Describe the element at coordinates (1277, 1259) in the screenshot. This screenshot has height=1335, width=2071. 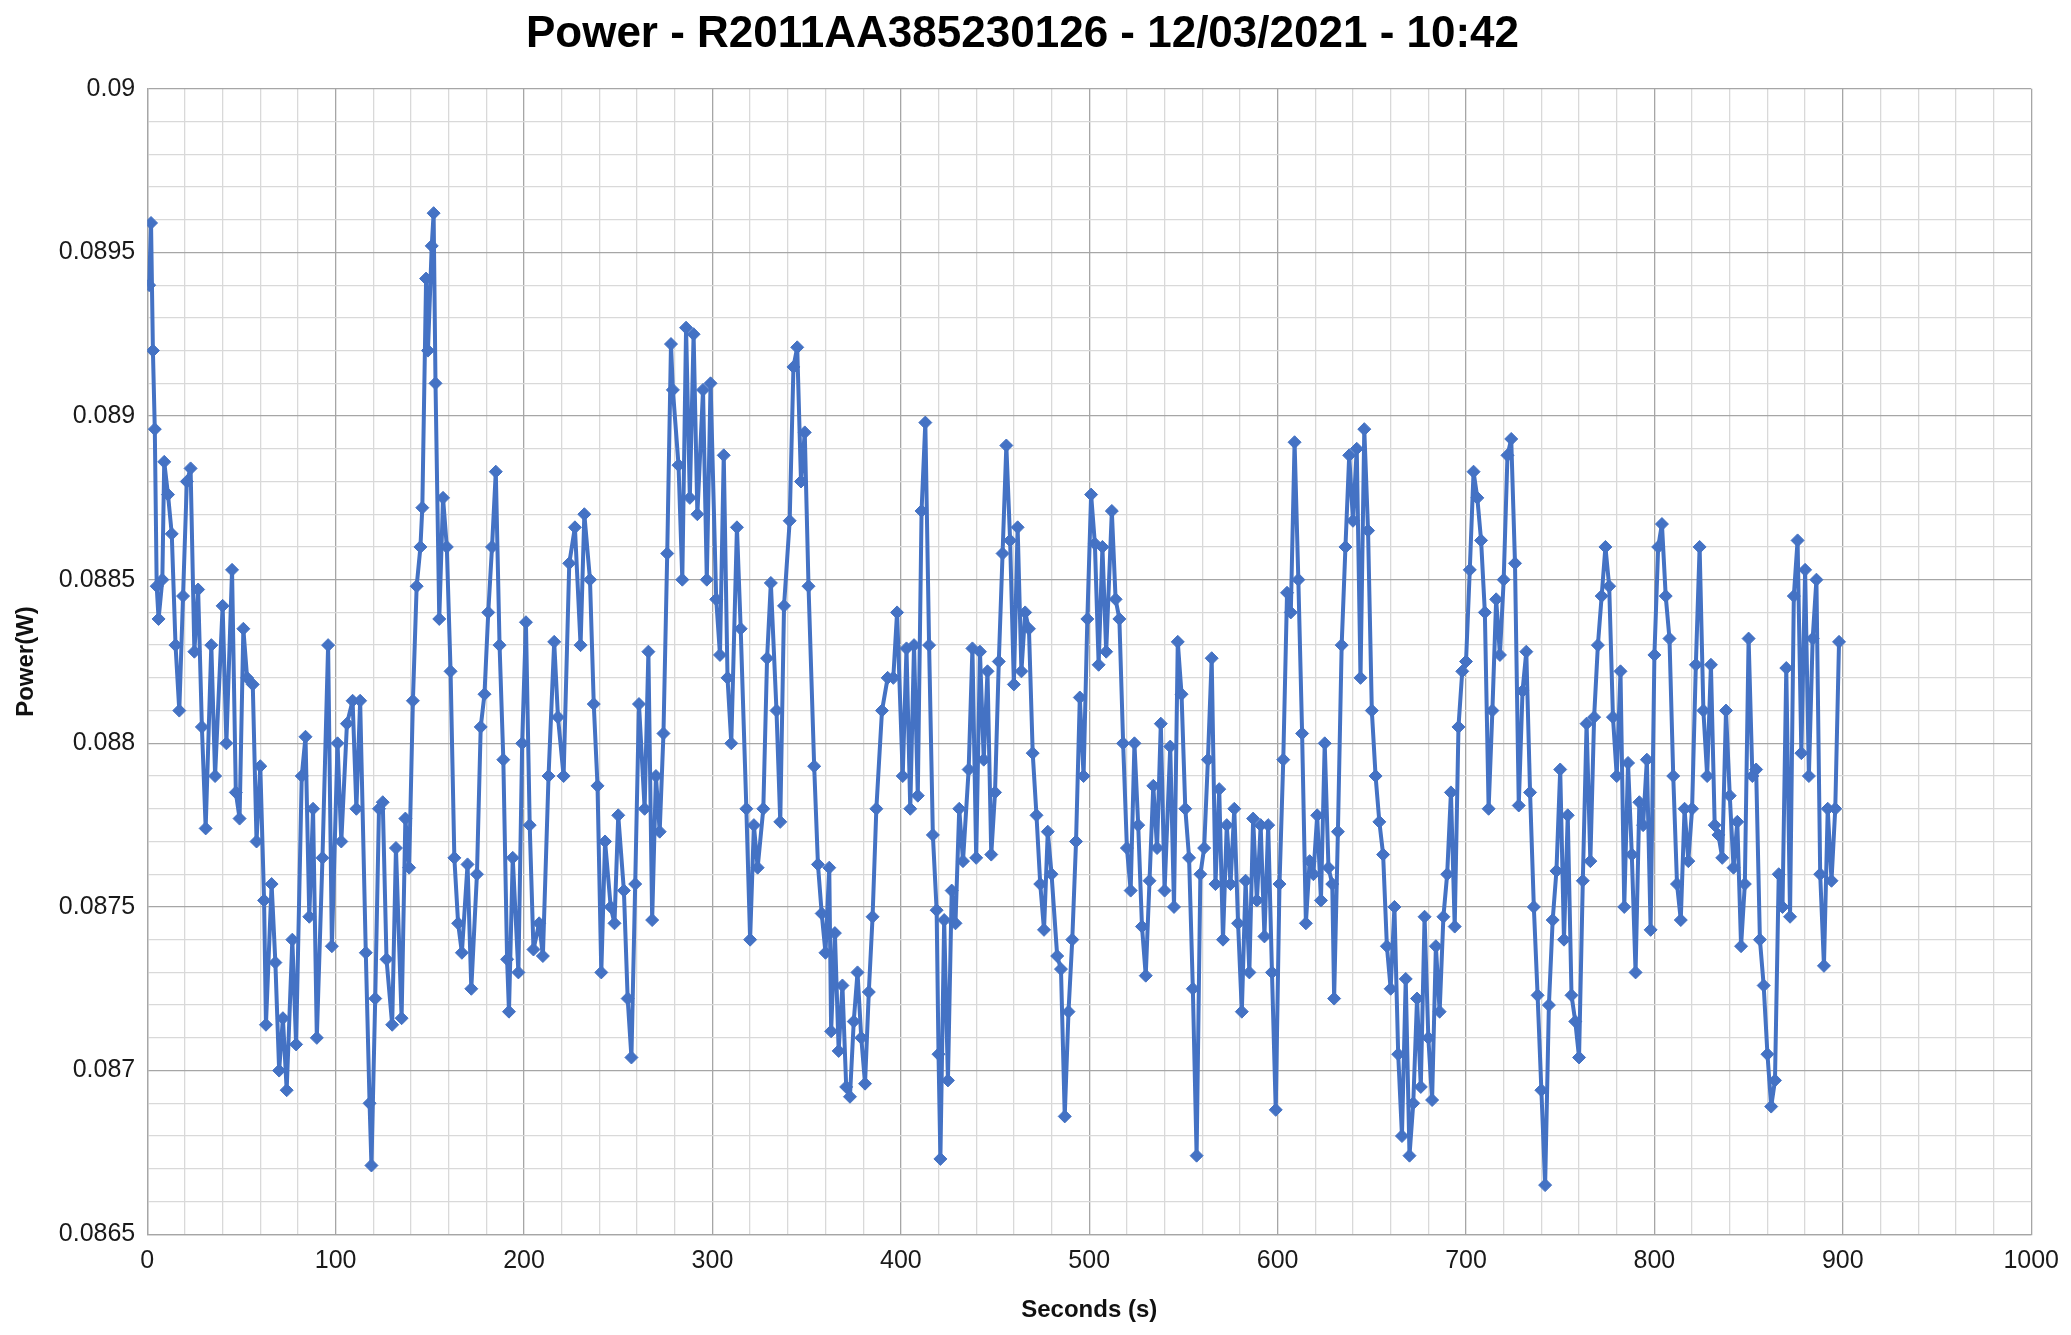
I see `x-tick-label: 600` at that location.